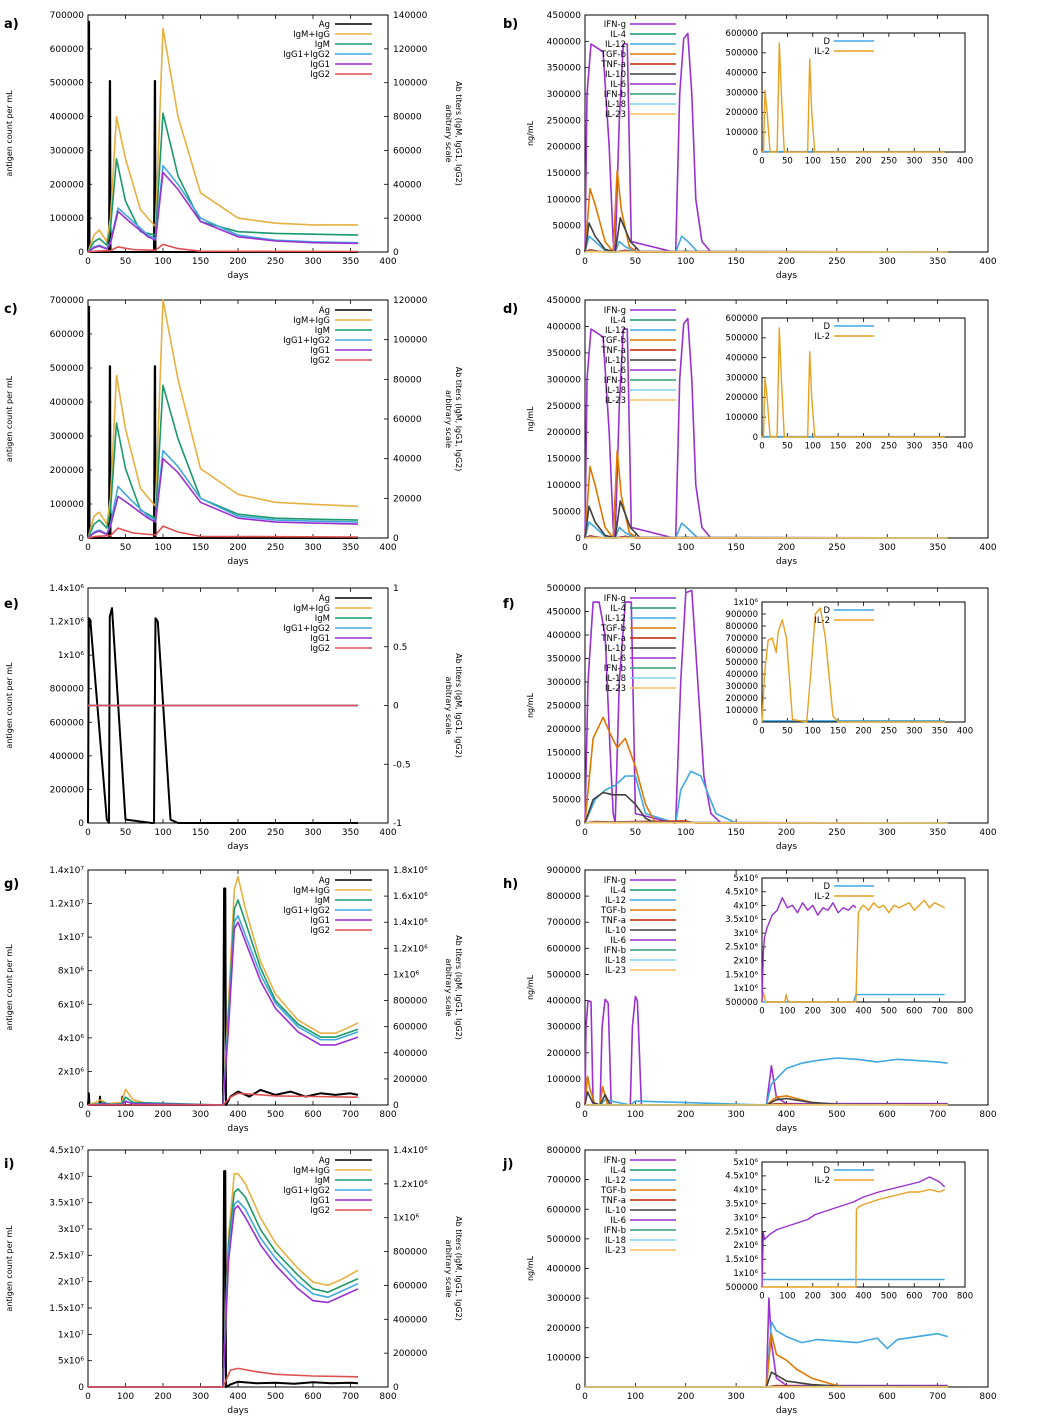  Describe the element at coordinates (742, 74) in the screenshot. I see `inset-b-ytick-label: 400000` at that location.